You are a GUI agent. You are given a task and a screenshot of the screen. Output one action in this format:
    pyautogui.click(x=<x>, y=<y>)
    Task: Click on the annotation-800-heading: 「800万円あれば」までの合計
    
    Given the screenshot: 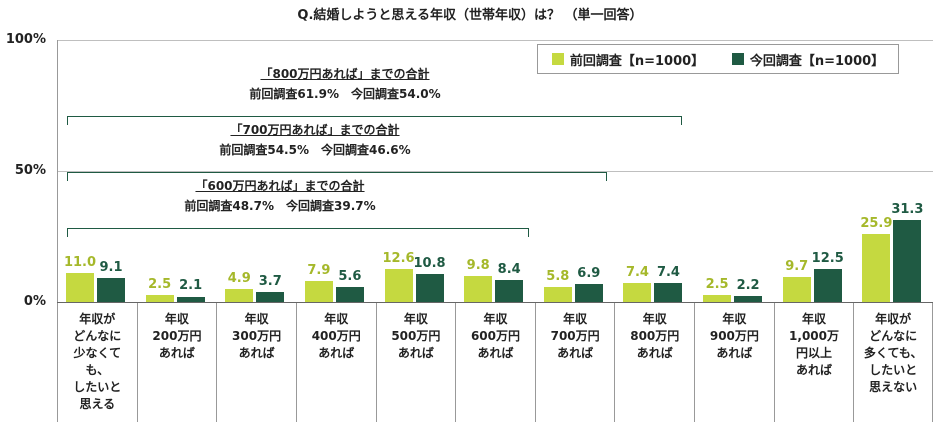 What is the action you would take?
    pyautogui.click(x=345, y=74)
    